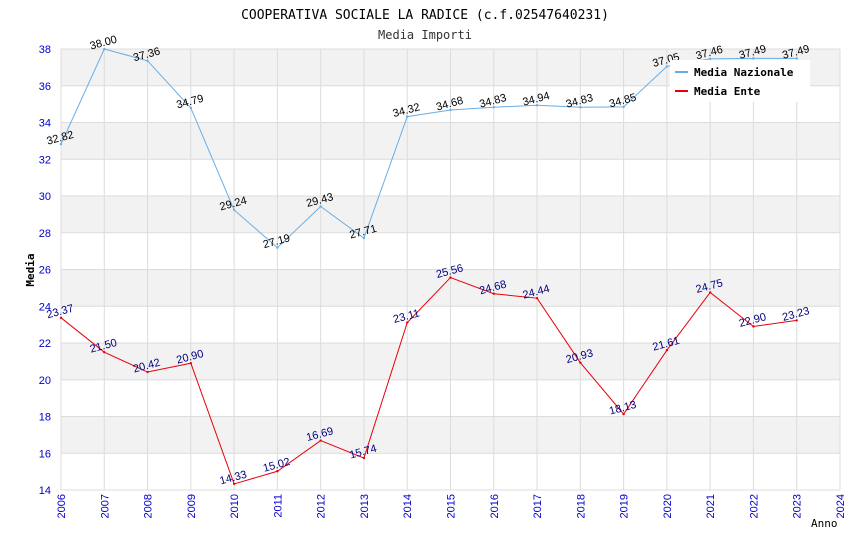  What do you see at coordinates (581, 506) in the screenshot?
I see `x-tick-label: 2018` at bounding box center [581, 506].